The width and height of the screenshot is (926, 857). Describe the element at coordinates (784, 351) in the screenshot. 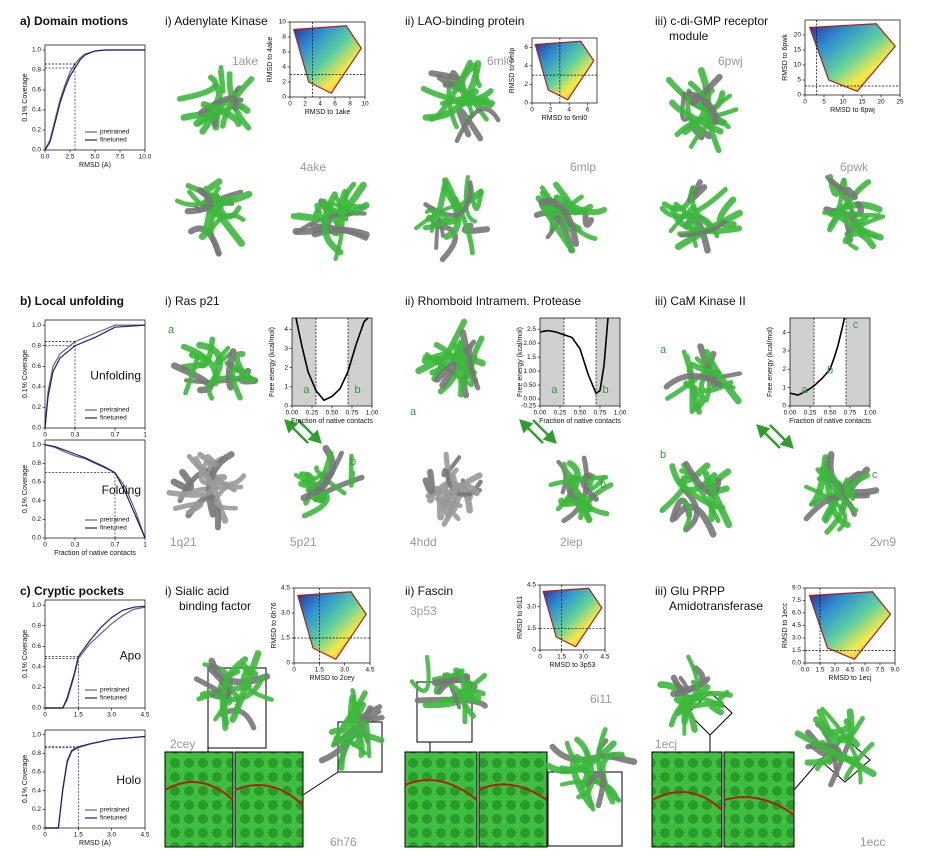

I see `y-tick-label: 3` at that location.